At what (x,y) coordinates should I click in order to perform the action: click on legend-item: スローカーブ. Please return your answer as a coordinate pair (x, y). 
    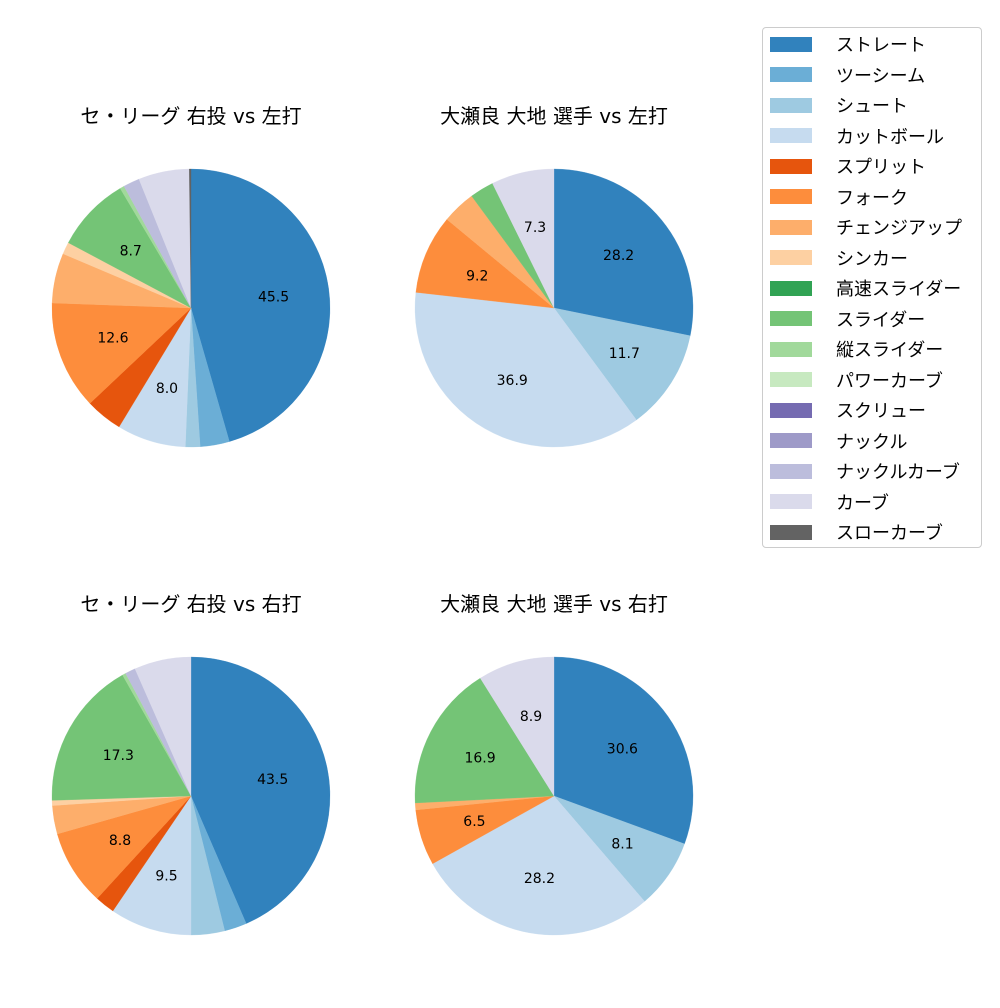
    Looking at the image, I should click on (856, 532).